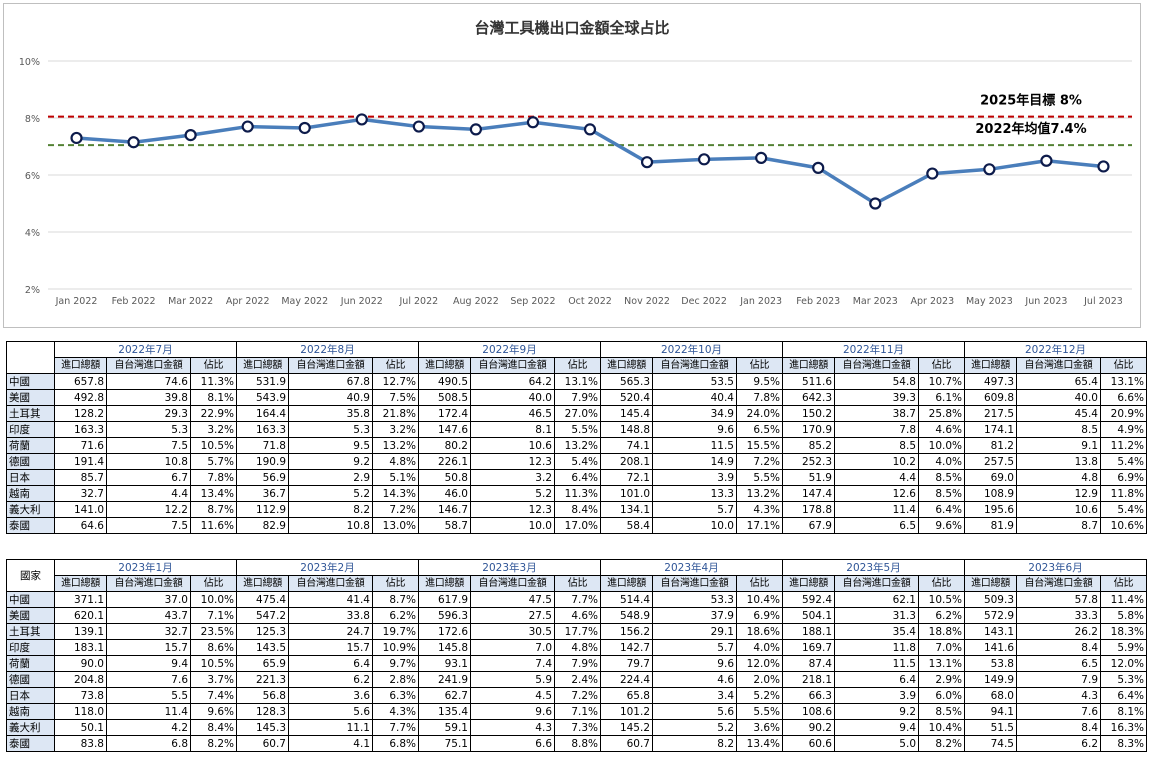 The image size is (1161, 757). Describe the element at coordinates (213, 679) in the screenshot. I see `table-cell: 3.7%` at that location.